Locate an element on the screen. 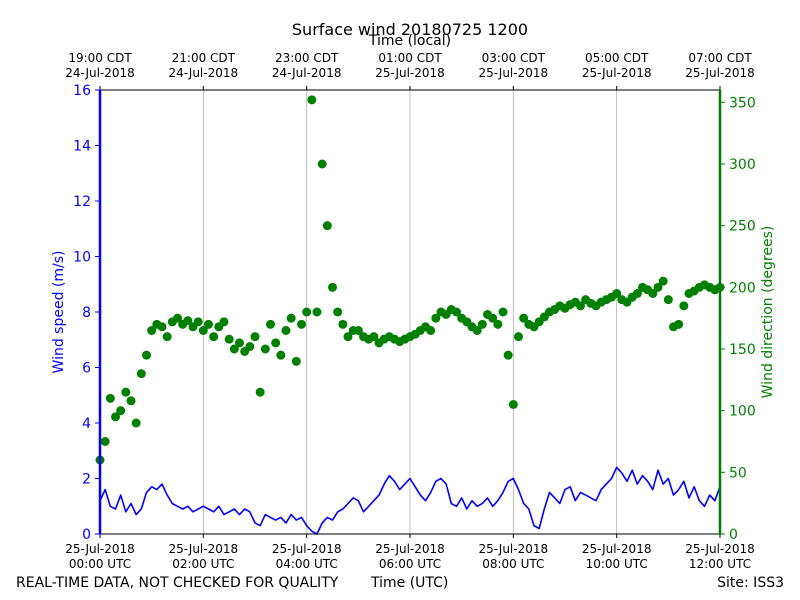  x-tick-label-time: 04:00 UTC is located at coordinates (307, 564).